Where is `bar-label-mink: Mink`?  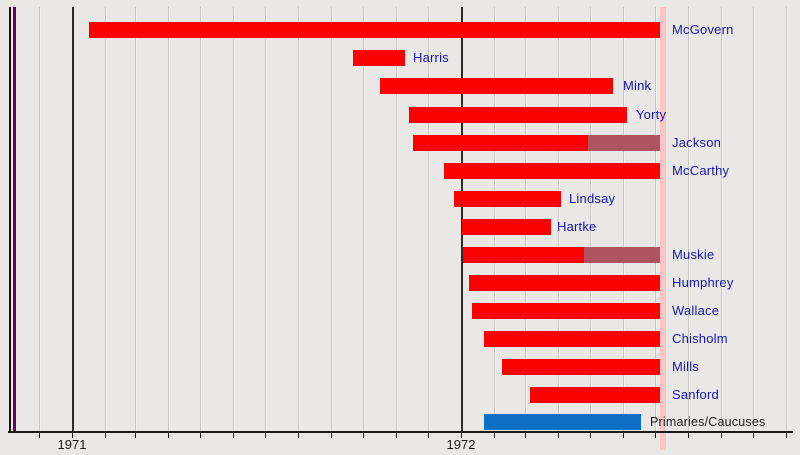
bar-label-mink: Mink is located at coordinates (637, 85).